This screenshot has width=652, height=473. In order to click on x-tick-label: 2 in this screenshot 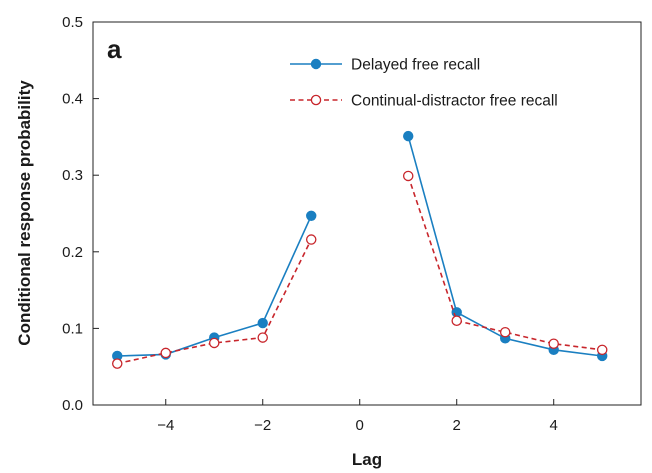, I will do `click(457, 425)`.